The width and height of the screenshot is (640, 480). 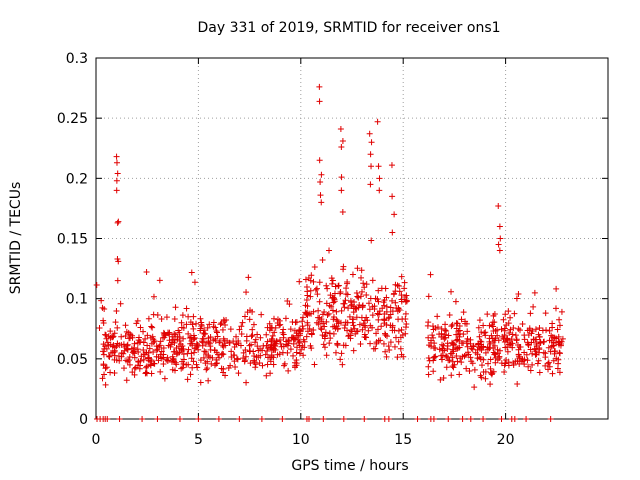 I want to click on y-tick-label: 0.15, so click(x=72, y=240).